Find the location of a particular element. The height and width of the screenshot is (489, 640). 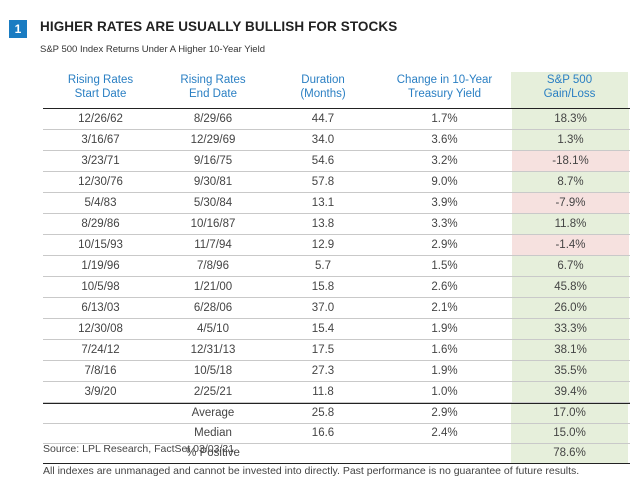

cell-yield-change: 3.2% is located at coordinates (444, 161).